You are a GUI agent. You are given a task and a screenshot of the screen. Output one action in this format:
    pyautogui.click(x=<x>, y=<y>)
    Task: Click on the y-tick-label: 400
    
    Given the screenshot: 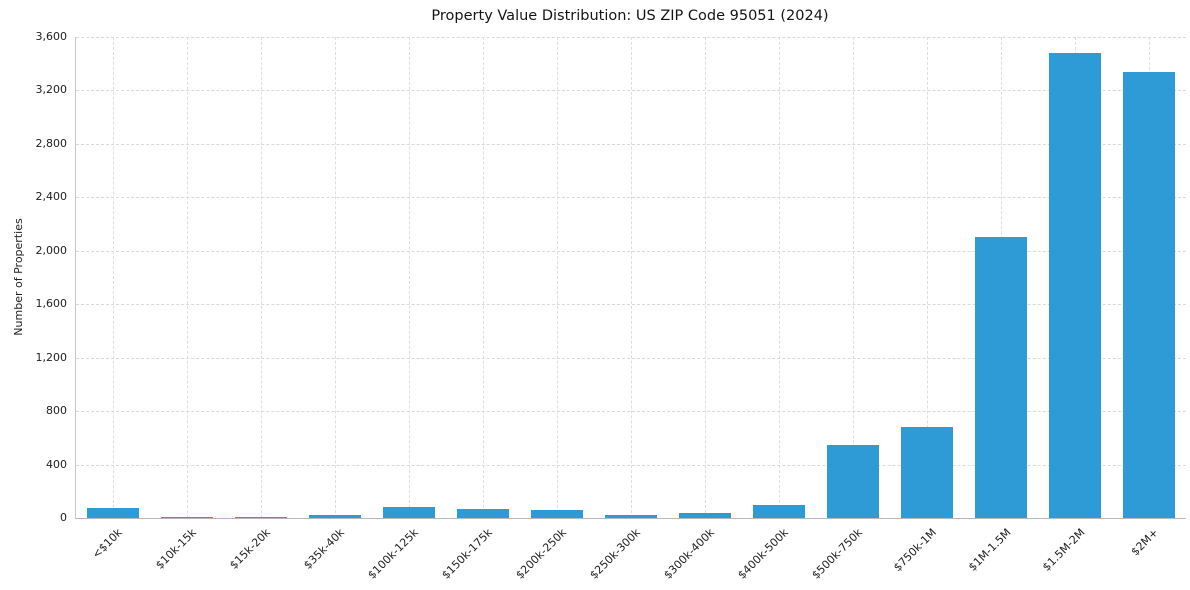 What is the action you would take?
    pyautogui.click(x=56, y=464)
    